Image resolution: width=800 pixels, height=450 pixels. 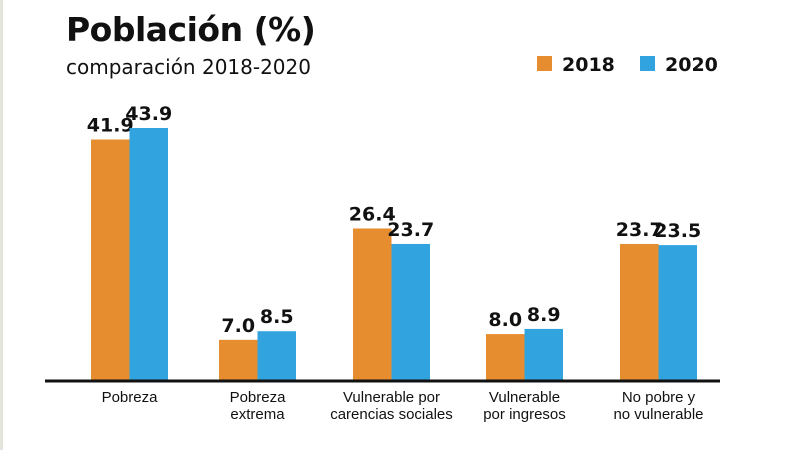 I want to click on data-label-2020-1: 8.5, so click(x=277, y=317).